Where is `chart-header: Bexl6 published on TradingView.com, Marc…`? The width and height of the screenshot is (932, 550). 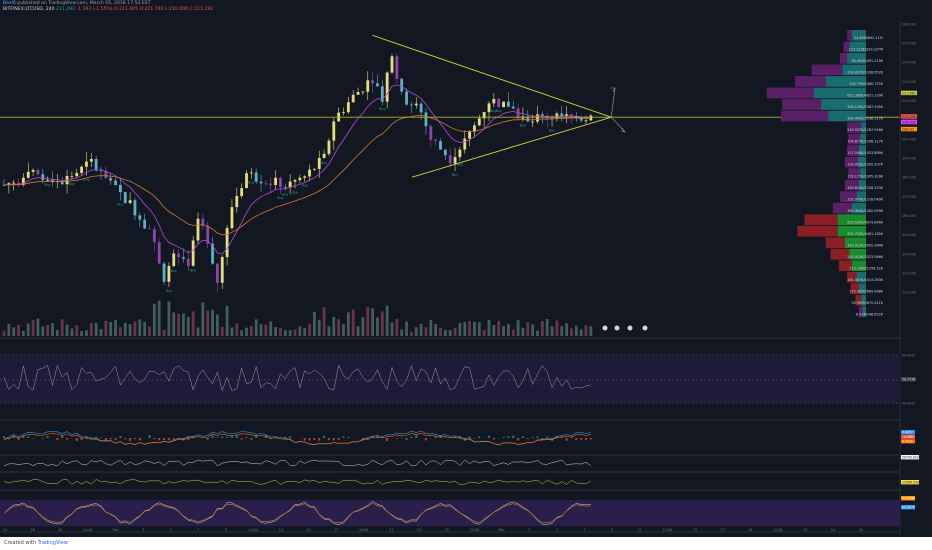 chart-header: Bexl6 published on TradingView.com, Marc… is located at coordinates (466, 11).